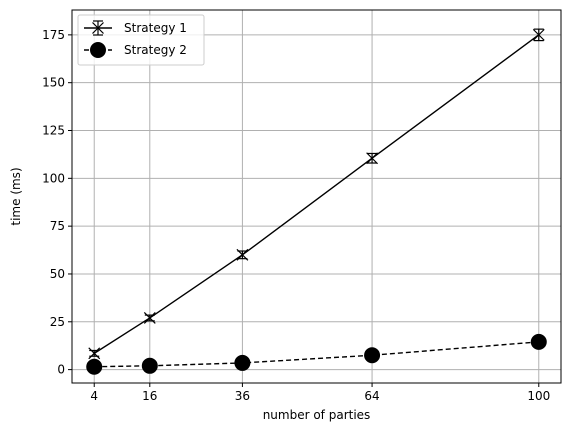  I want to click on x-tick-label: 36, so click(242, 396).